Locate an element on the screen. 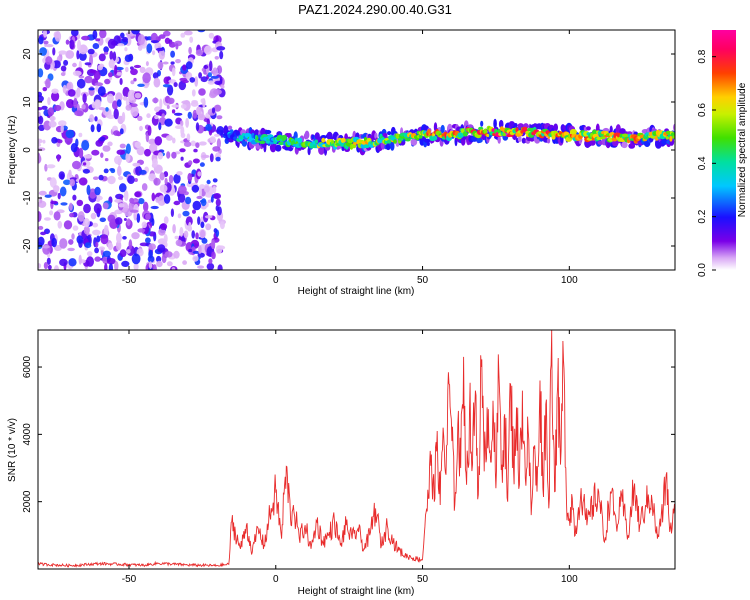  colorbar-tick-label: 0.8 is located at coordinates (702, 56).